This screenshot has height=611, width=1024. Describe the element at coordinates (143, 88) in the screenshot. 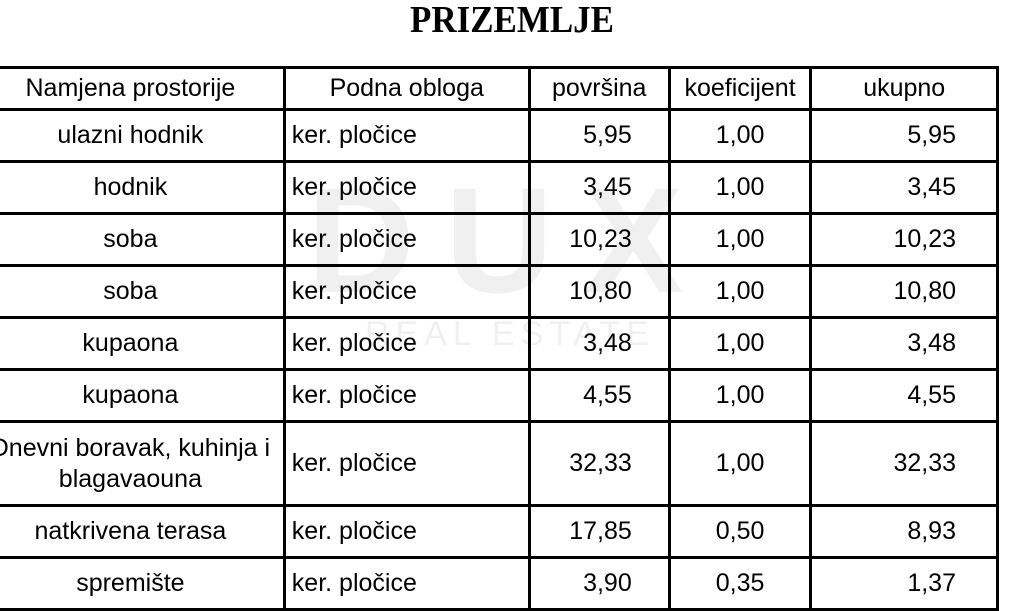

I see `header-room-purpose: Namjena prostorije` at that location.